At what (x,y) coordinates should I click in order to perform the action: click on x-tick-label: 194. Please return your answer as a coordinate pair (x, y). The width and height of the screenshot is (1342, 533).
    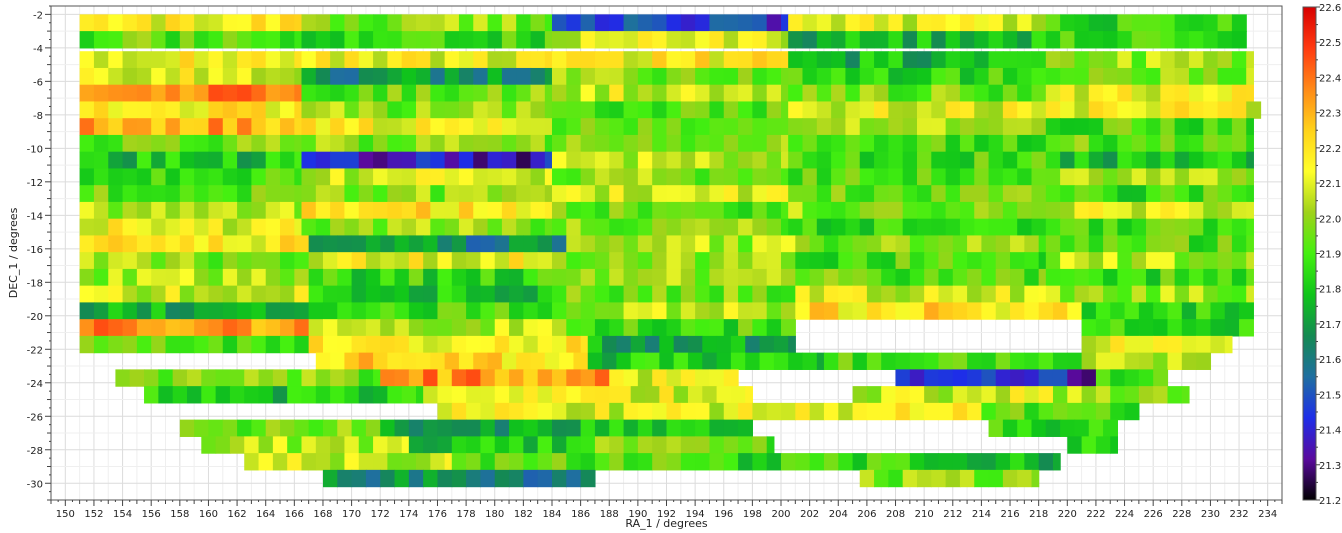
    Looking at the image, I should click on (695, 514).